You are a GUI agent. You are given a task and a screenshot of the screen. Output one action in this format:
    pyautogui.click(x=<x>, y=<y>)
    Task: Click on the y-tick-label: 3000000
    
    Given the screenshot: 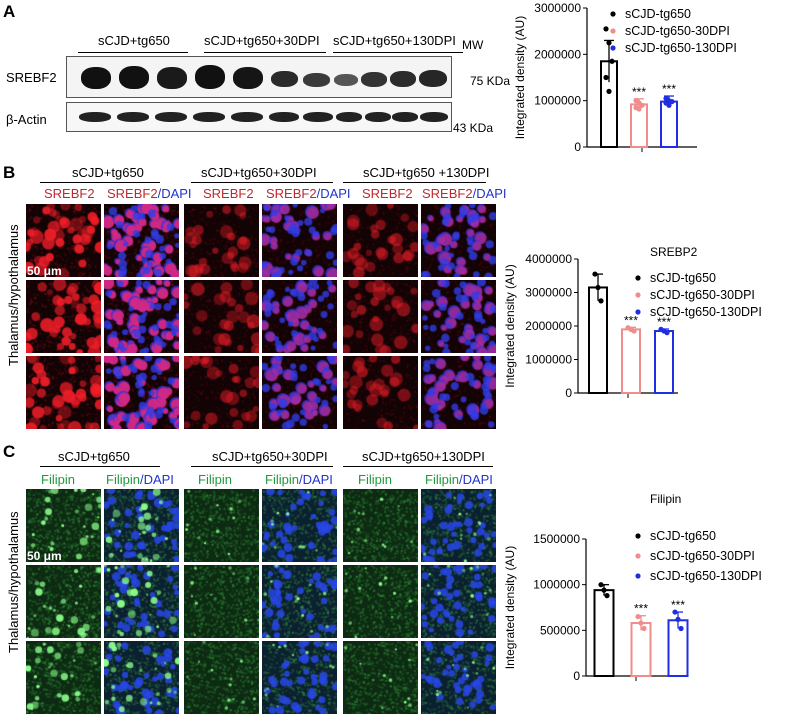 What is the action you would take?
    pyautogui.click(x=548, y=293)
    